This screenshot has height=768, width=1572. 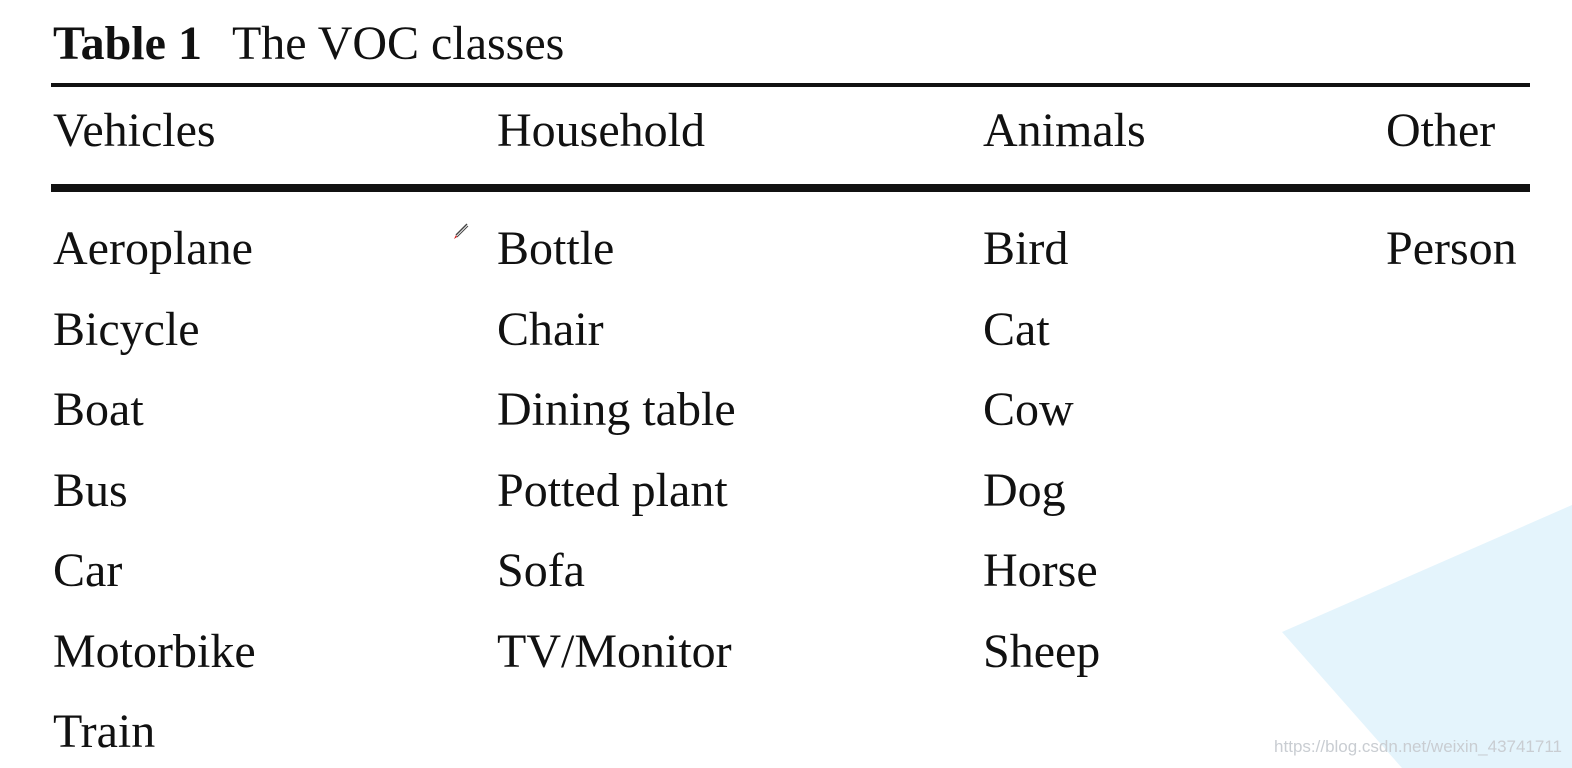 I want to click on table-cell-household: Chair, so click(x=550, y=329).